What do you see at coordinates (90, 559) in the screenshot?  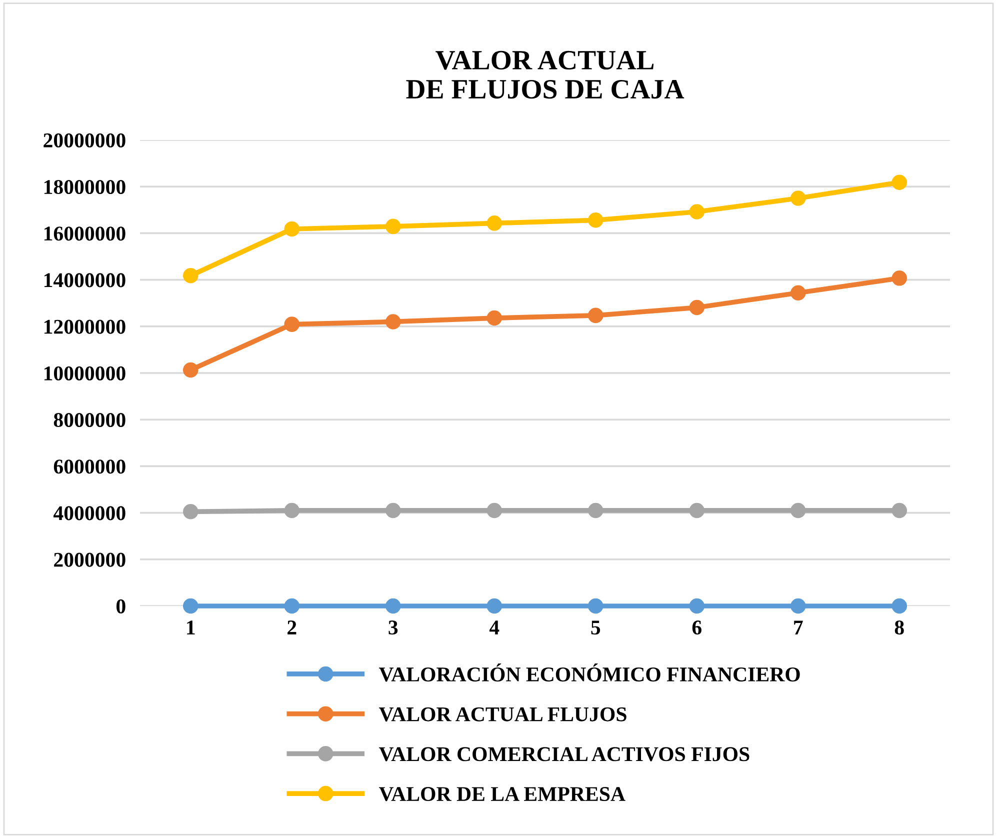 I see `y-tick-label: 2000000` at bounding box center [90, 559].